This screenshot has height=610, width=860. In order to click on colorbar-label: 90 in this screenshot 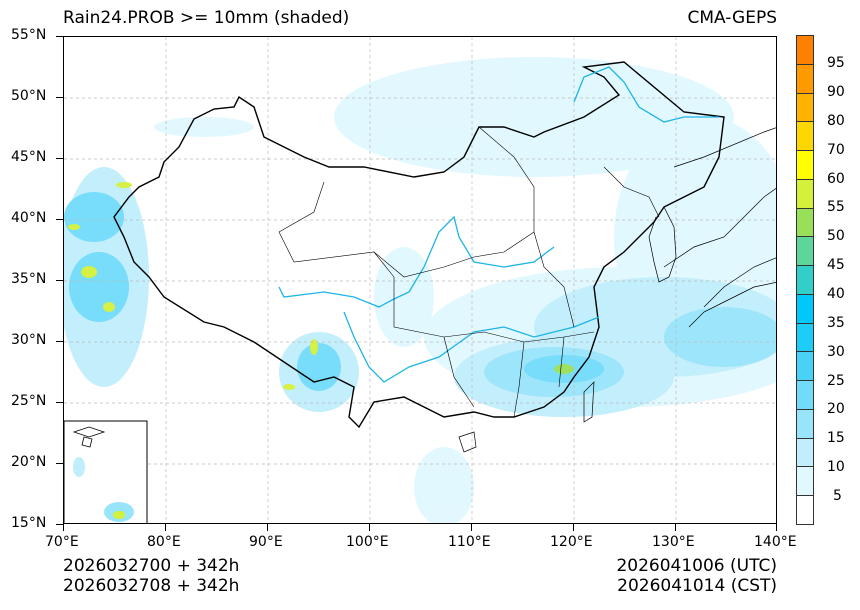, I will do `click(836, 92)`.